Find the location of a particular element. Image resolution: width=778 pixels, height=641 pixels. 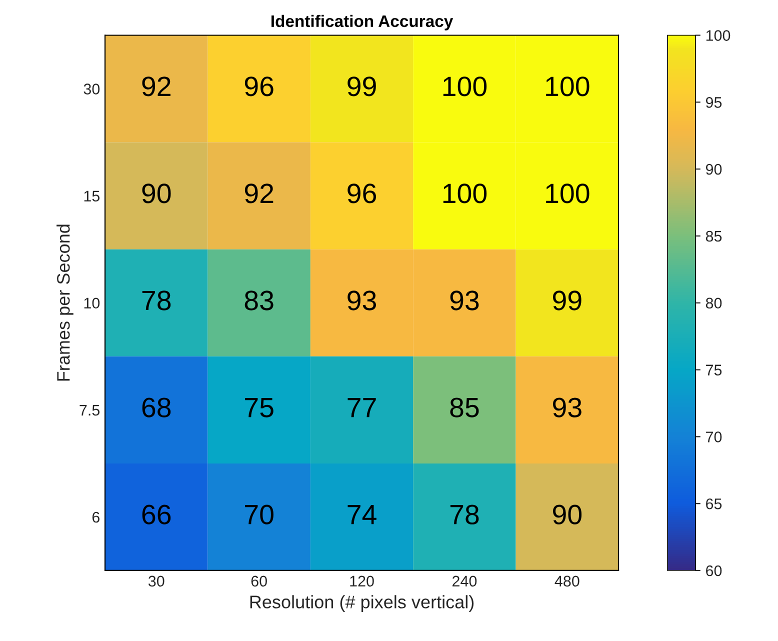

color-bar-label: 90 is located at coordinates (714, 169).